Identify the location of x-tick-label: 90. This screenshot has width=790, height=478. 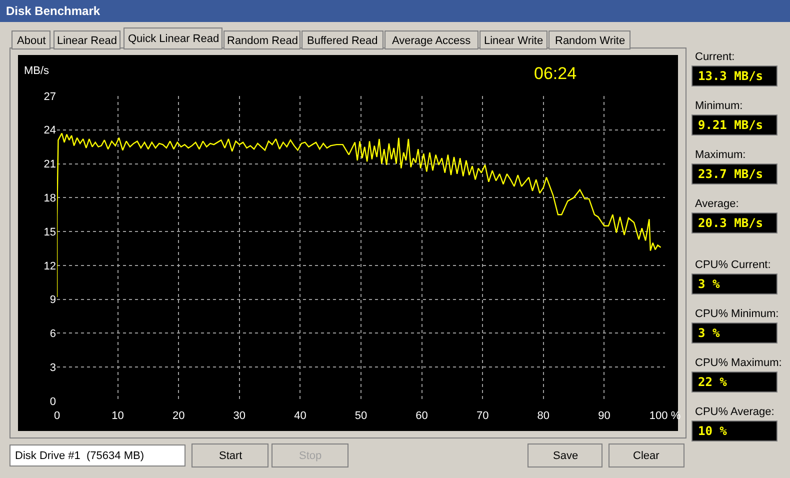
(604, 416).